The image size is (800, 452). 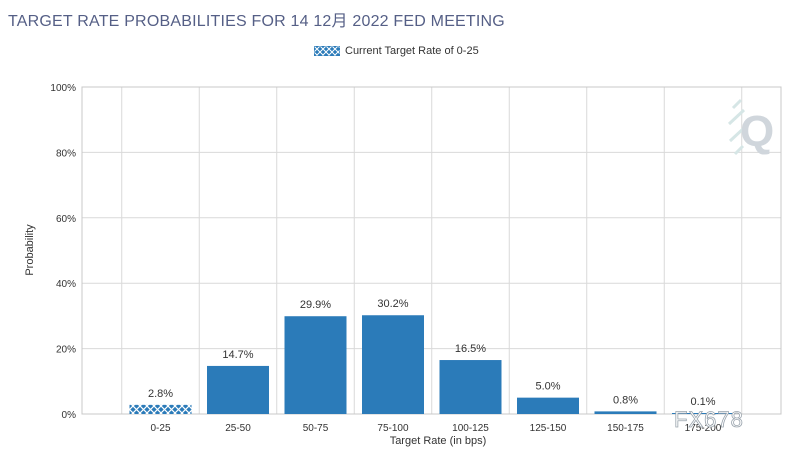 What do you see at coordinates (63, 252) in the screenshot?
I see `y-ticks: 0% 20% 40% 60% 80% 100%` at bounding box center [63, 252].